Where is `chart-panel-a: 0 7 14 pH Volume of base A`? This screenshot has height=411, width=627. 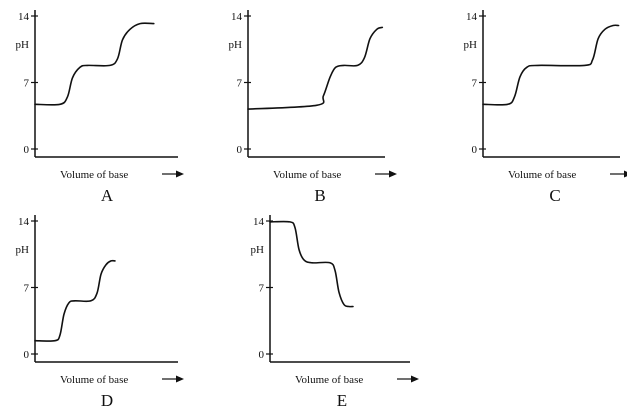
chart-panel-a: 0 7 14 pH Volume of base A is located at coordinates (100, 107).